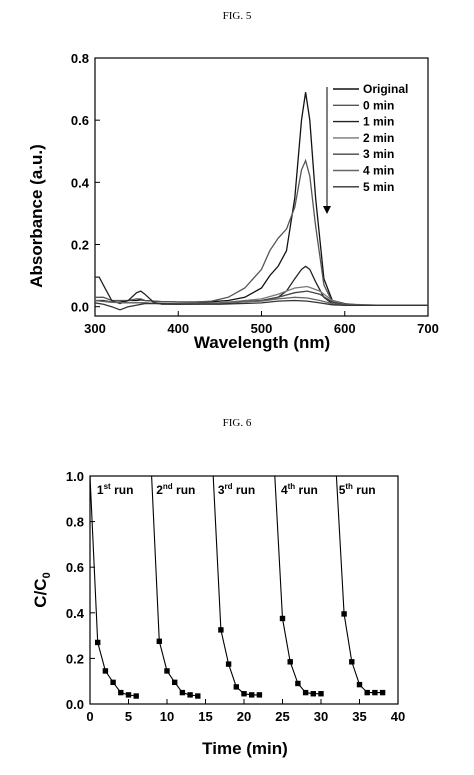 The image size is (474, 775). What do you see at coordinates (378, 187) in the screenshot?
I see `legend-entry: 5 min` at bounding box center [378, 187].